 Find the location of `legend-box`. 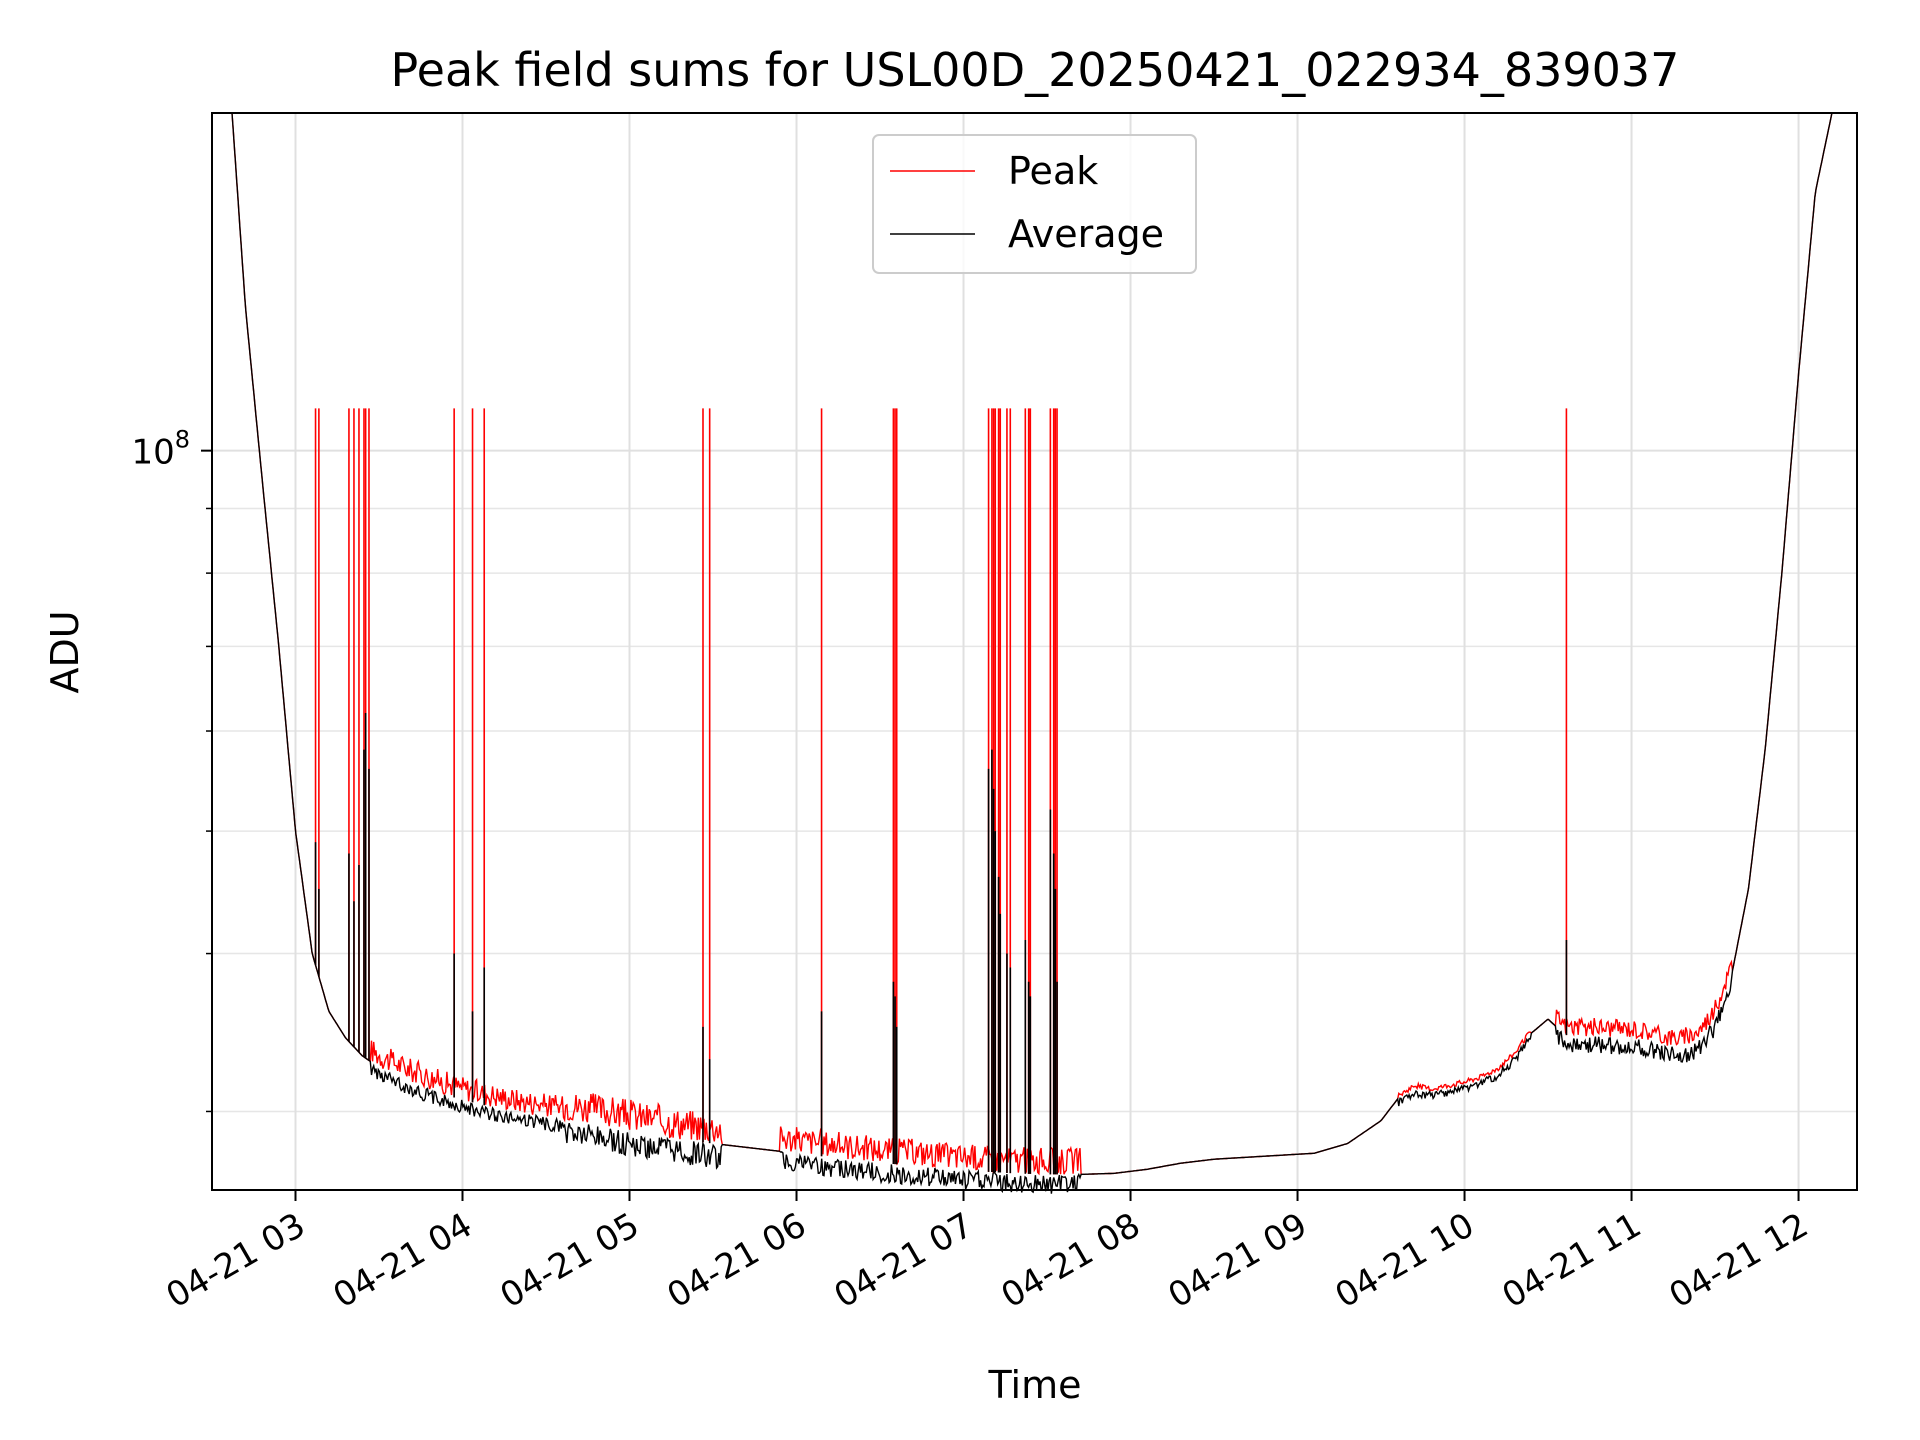

legend-box is located at coordinates (1034, 204).